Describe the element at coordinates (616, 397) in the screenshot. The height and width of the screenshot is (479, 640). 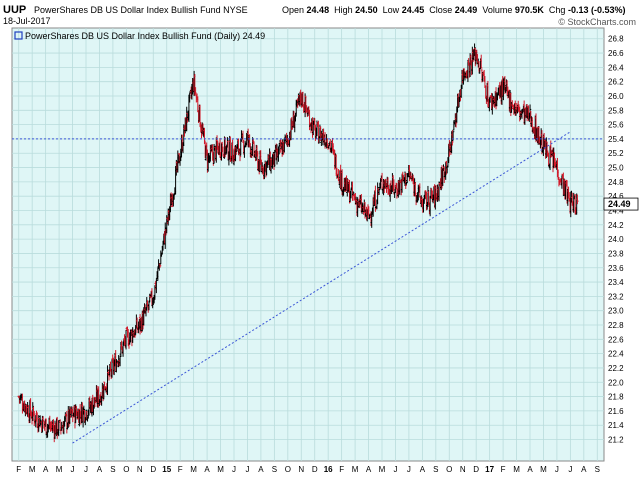
I see `y-tick-label: 21.8` at that location.